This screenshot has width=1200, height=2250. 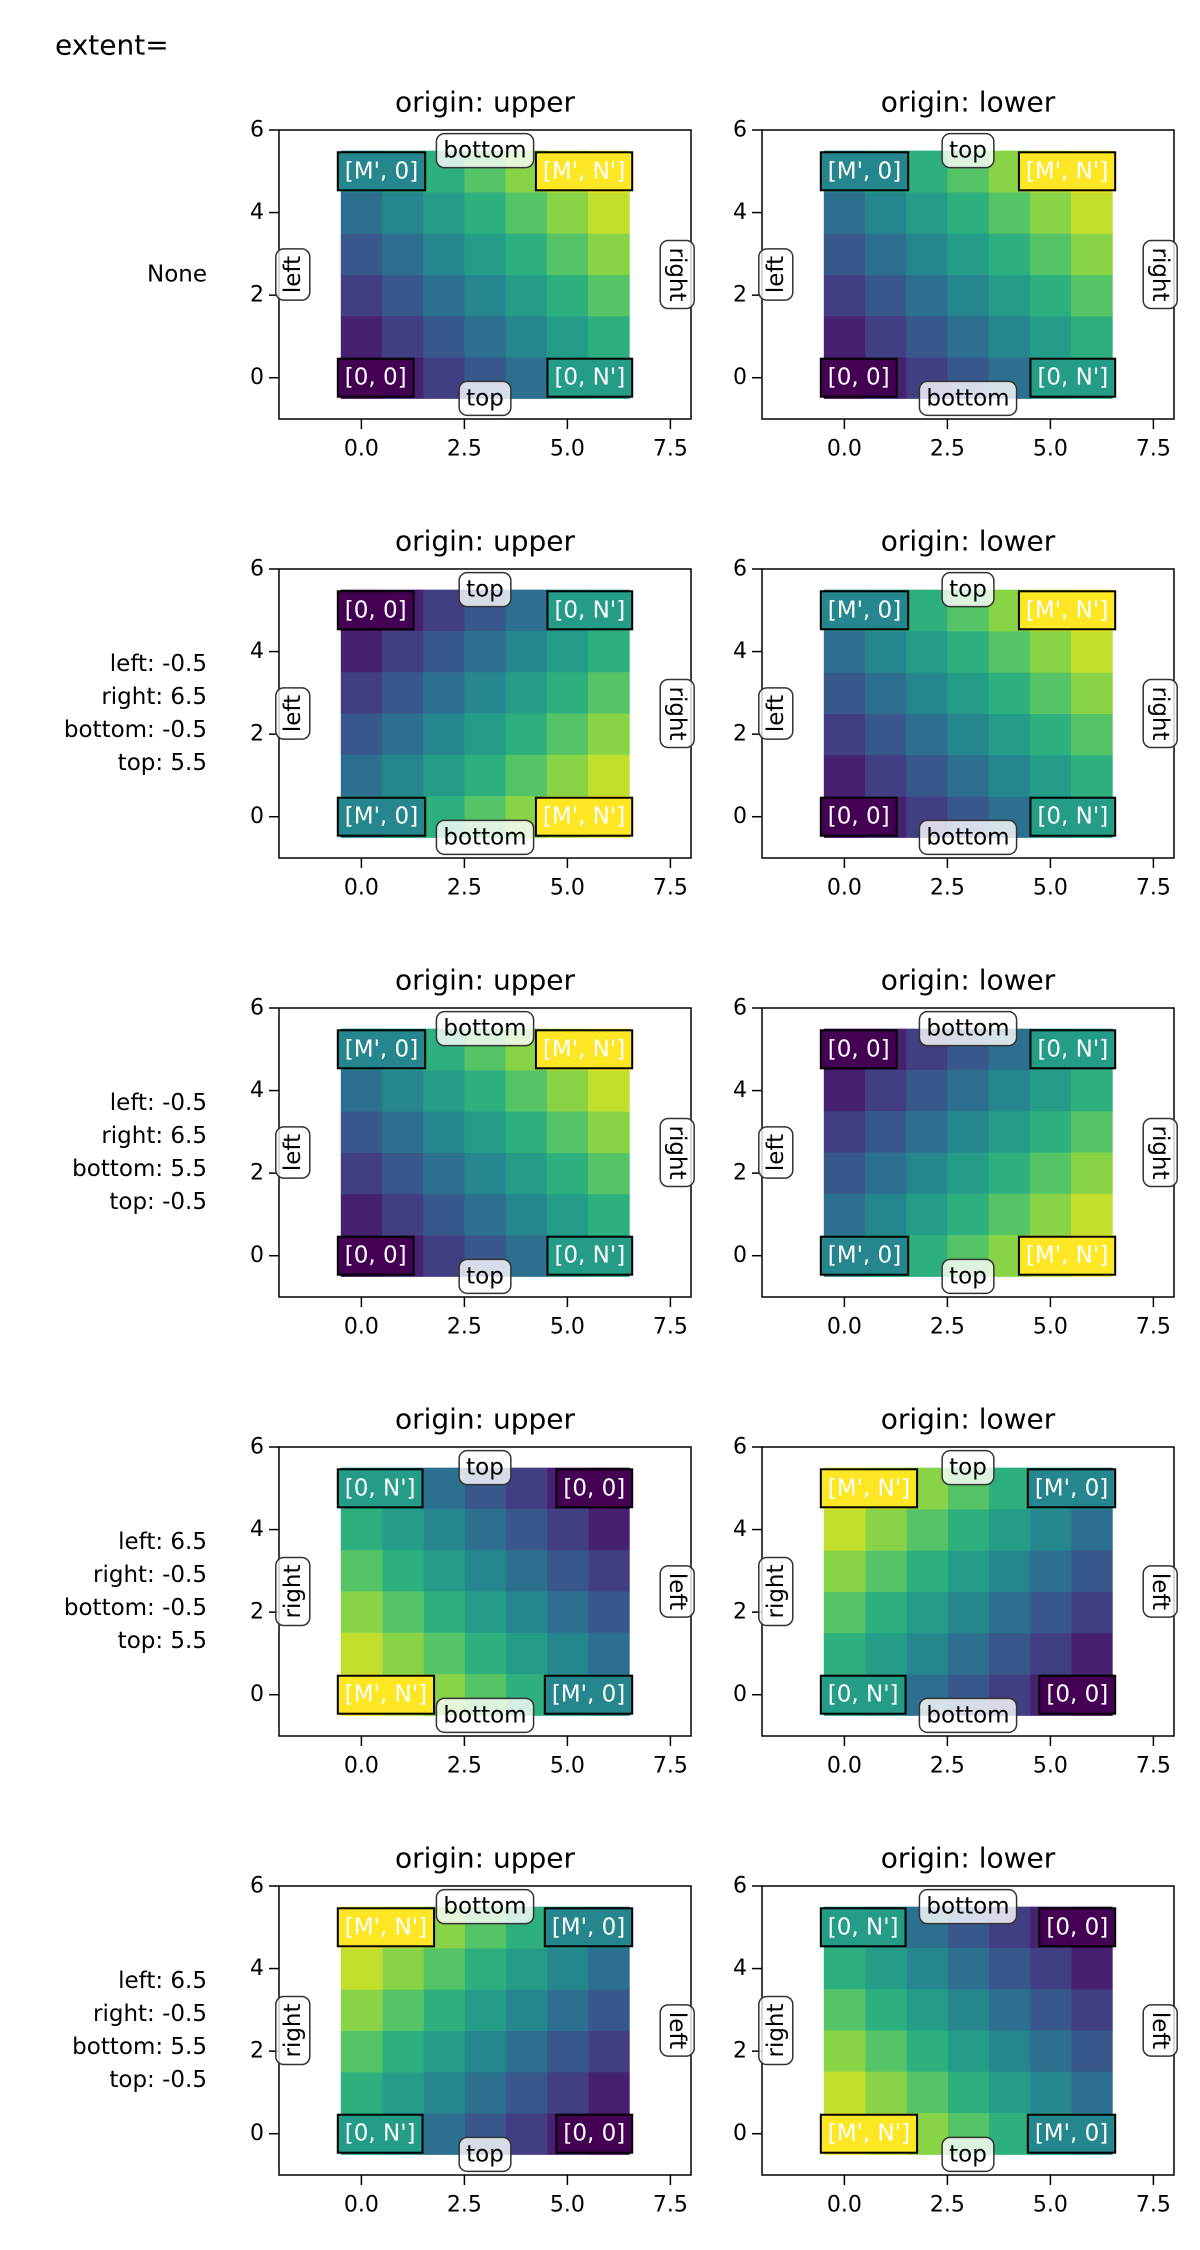 I want to click on edge-label-text: right, so click(x=776, y=2030).